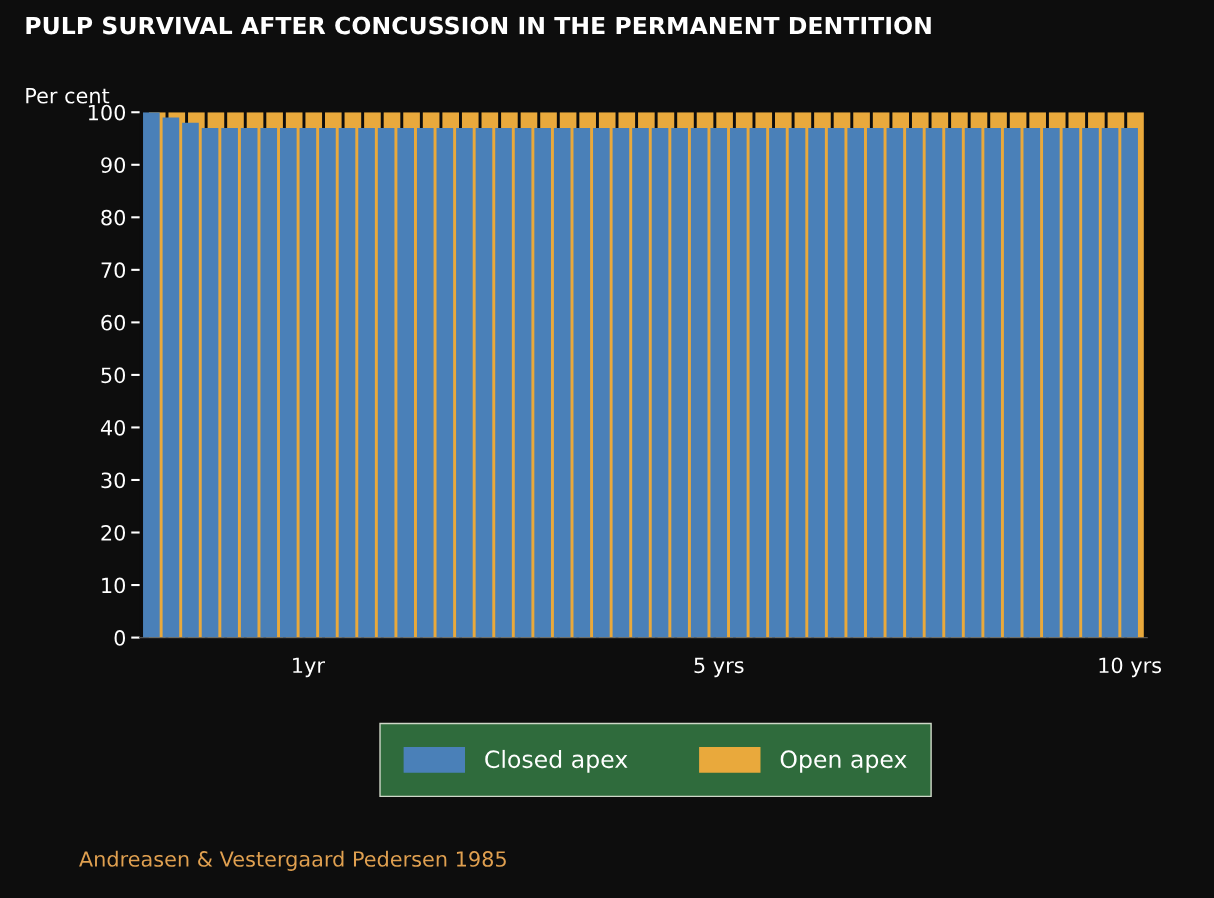 The height and width of the screenshot is (898, 1214). I want to click on legend-label: Open apex, so click(843, 761).